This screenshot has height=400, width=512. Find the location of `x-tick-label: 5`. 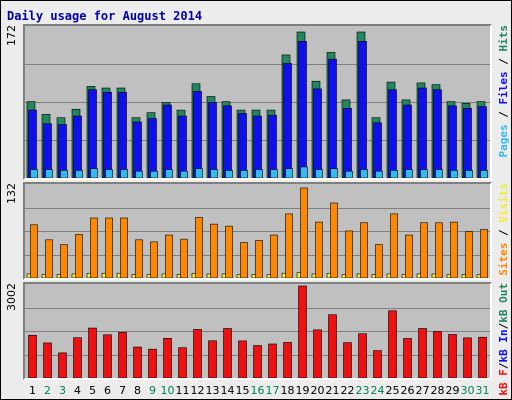

x-tick-label: 5 is located at coordinates (92, 390).